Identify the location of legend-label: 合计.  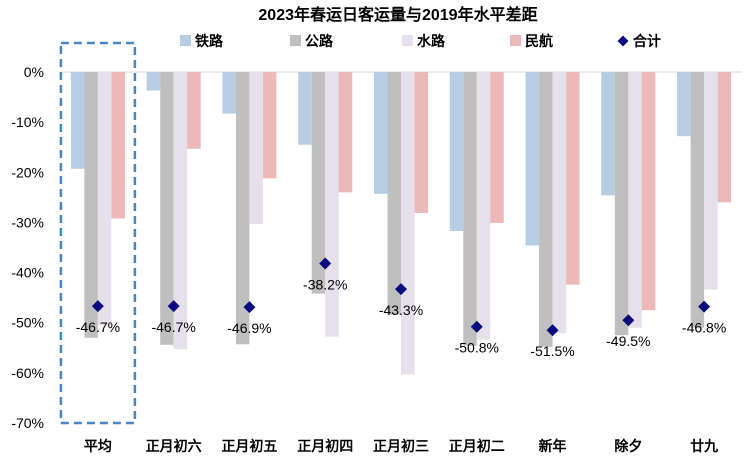
(647, 41).